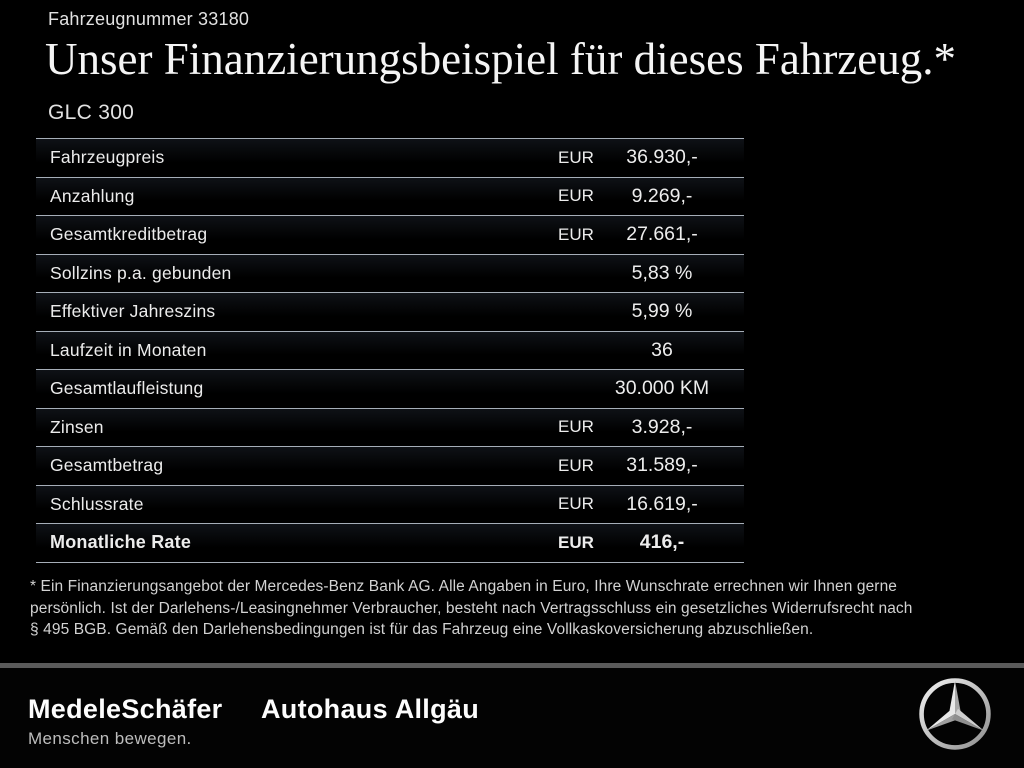 The width and height of the screenshot is (1024, 768). Describe the element at coordinates (662, 234) in the screenshot. I see `row-value: 27.661,-` at that location.